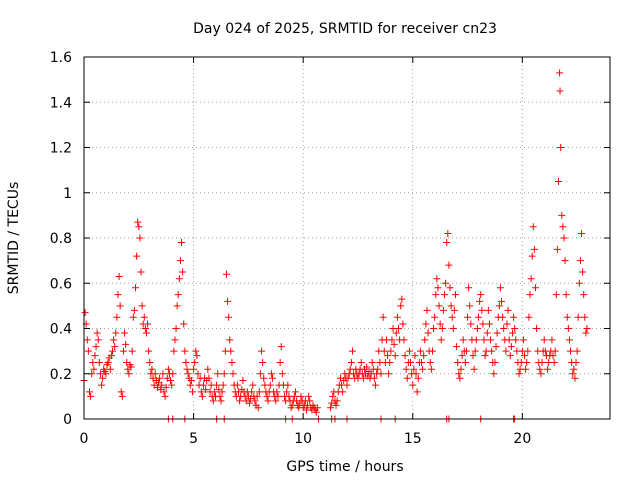 The image size is (640, 480). Describe the element at coordinates (61, 239) in the screenshot. I see `y-tick-label: 0.8` at that location.